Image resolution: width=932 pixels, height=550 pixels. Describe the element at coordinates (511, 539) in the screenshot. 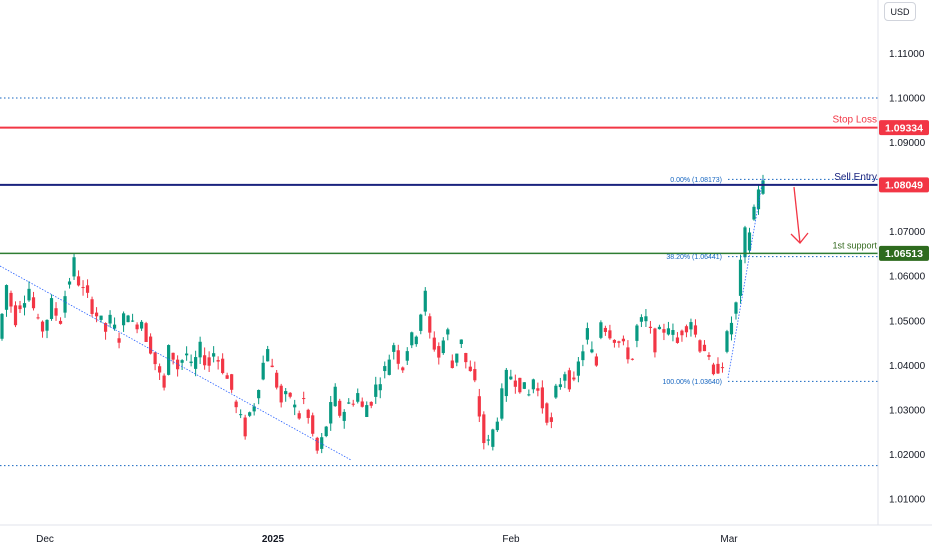

I see `x-label-feb: Feb` at that location.